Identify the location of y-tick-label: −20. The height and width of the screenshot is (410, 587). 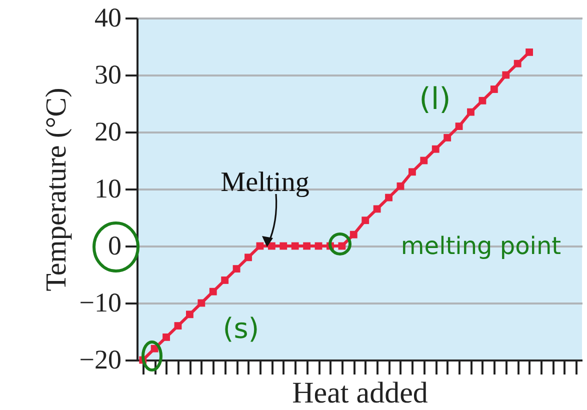
(100, 359).